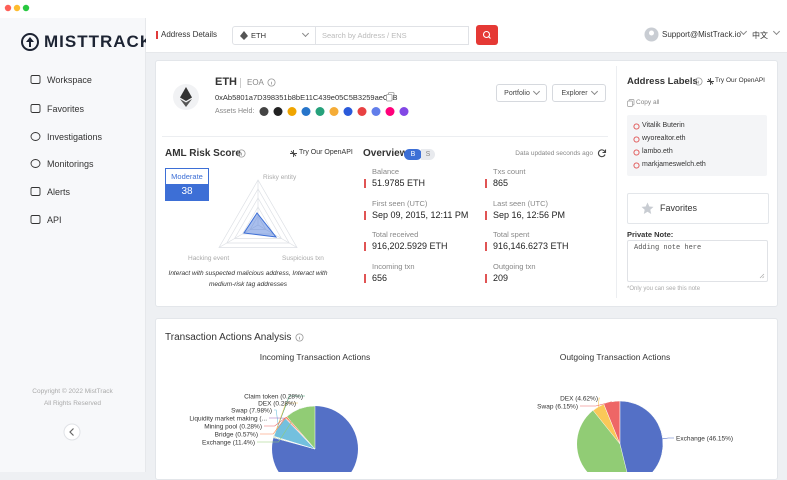 Image resolution: width=787 pixels, height=480 pixels. What do you see at coordinates (663, 125) in the screenshot?
I see `address-label: Vitalik Buterin` at bounding box center [663, 125].